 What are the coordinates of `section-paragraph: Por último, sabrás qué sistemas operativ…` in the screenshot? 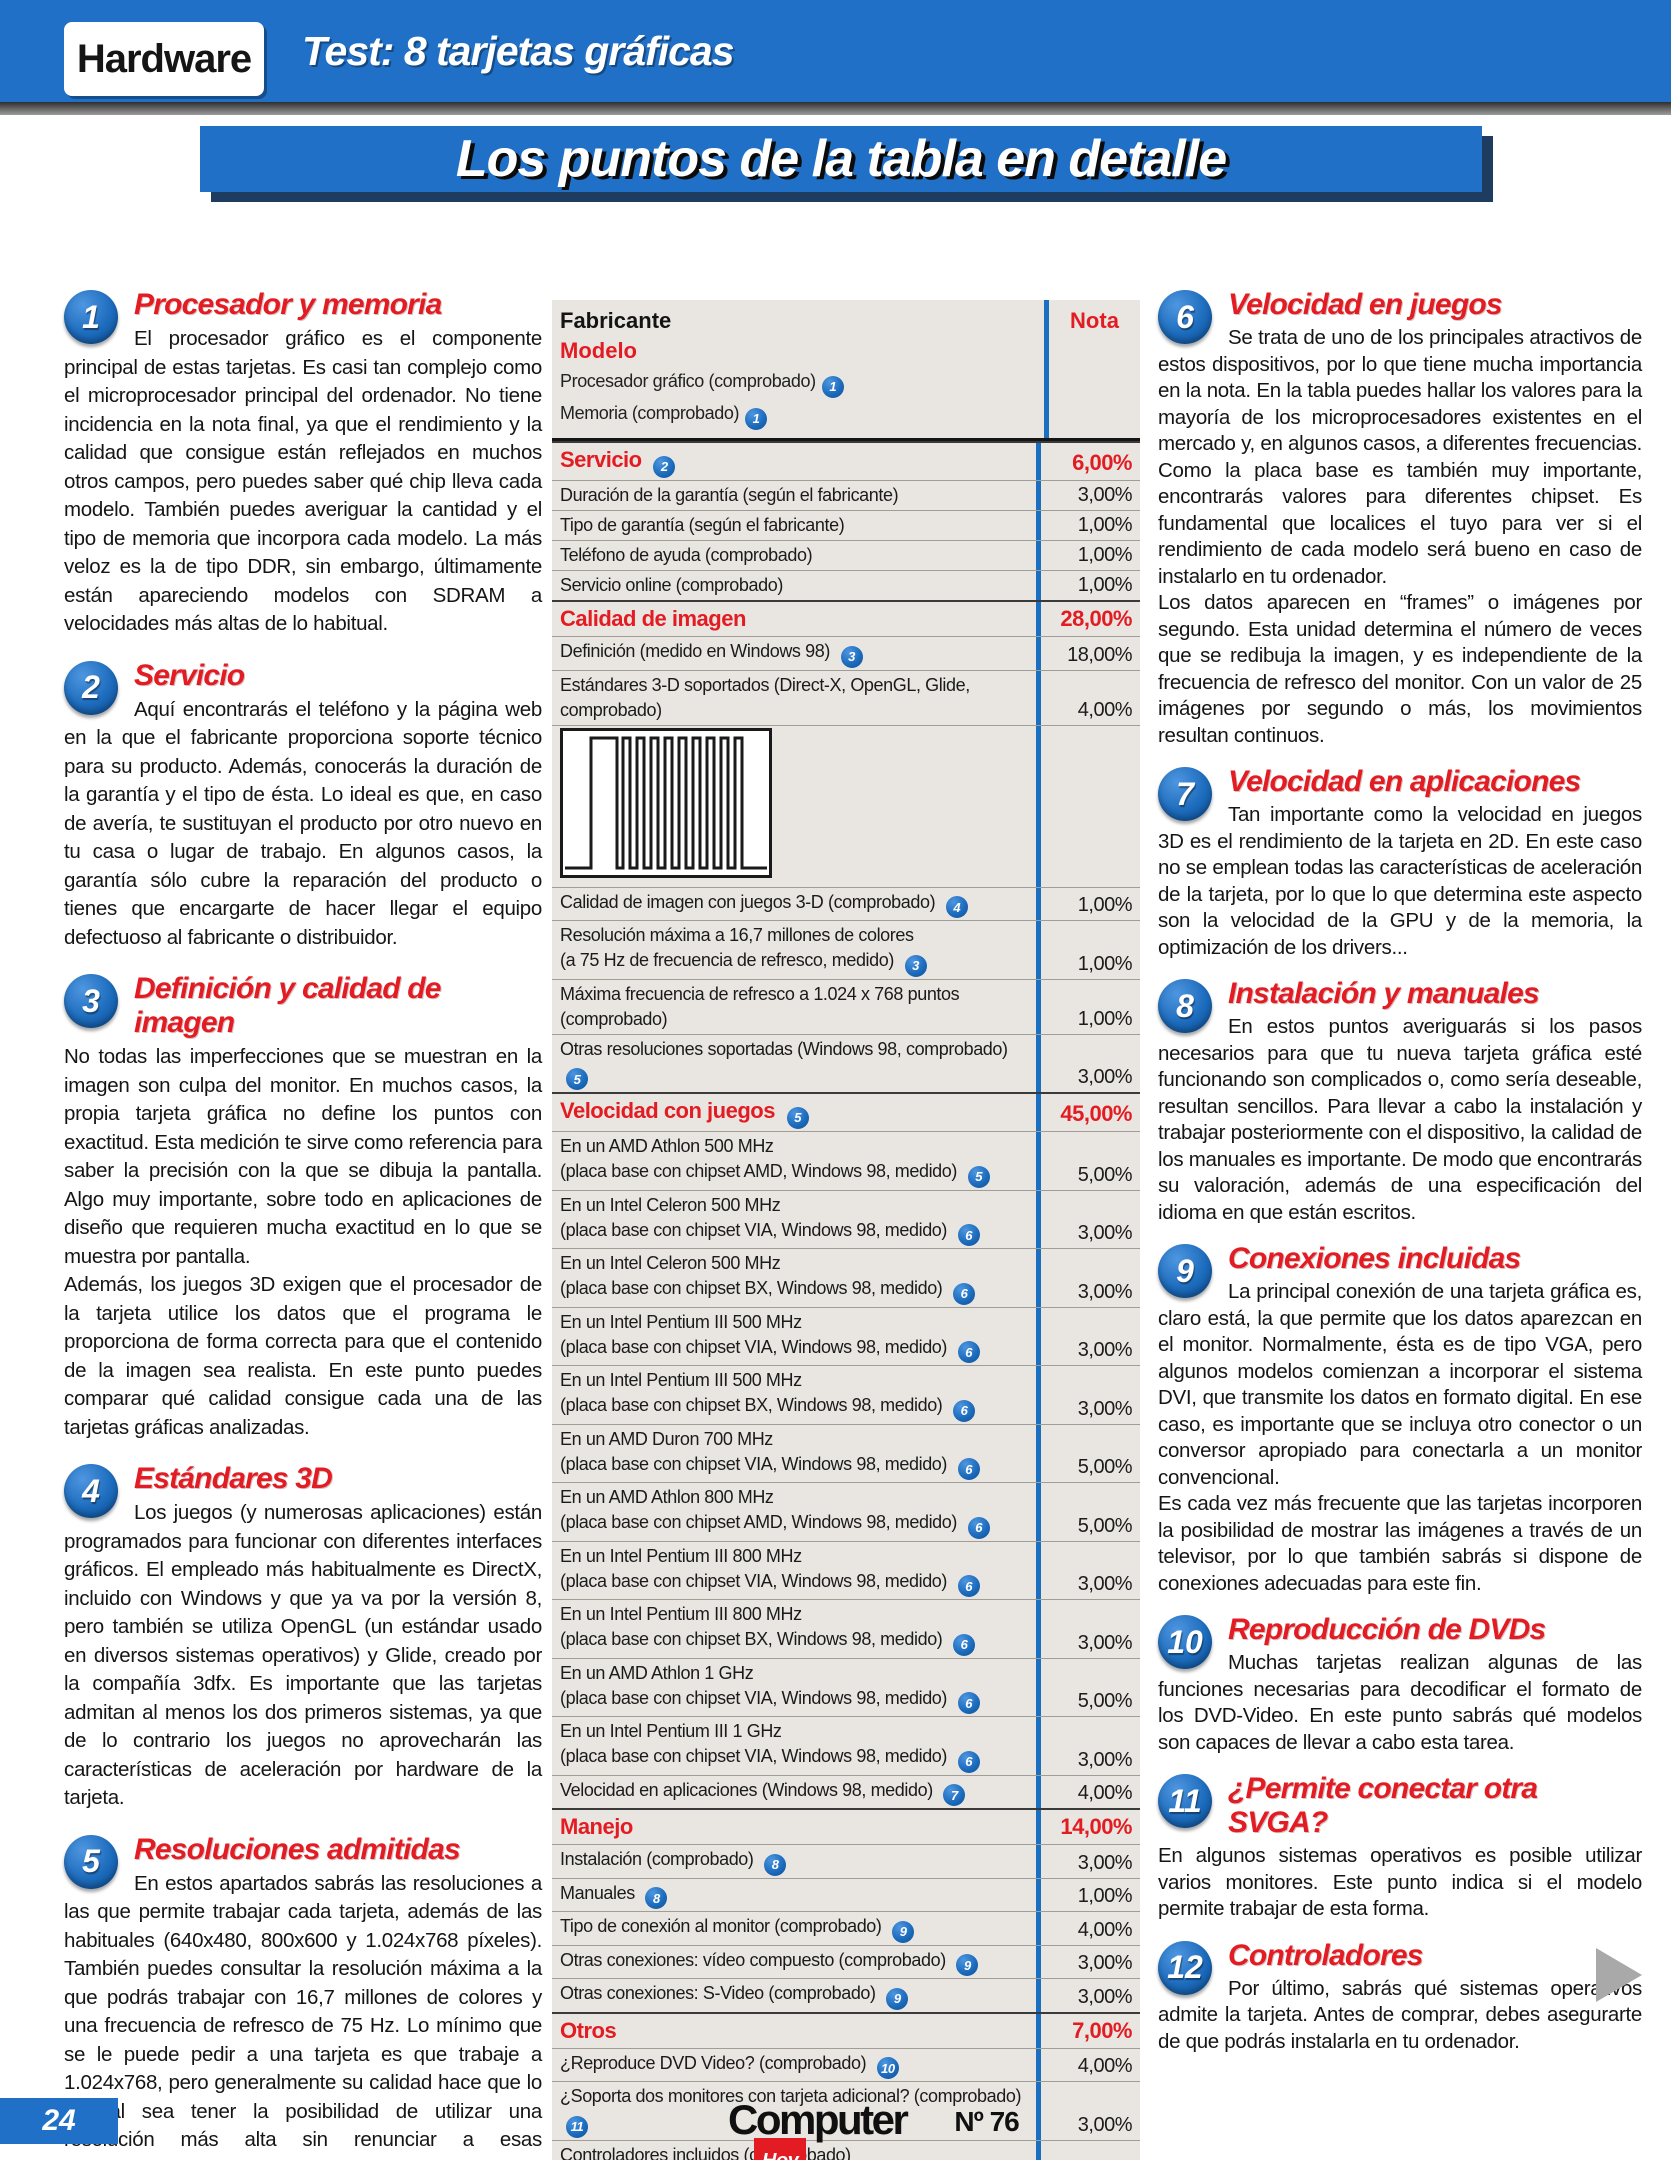 It's located at (1400, 2014).